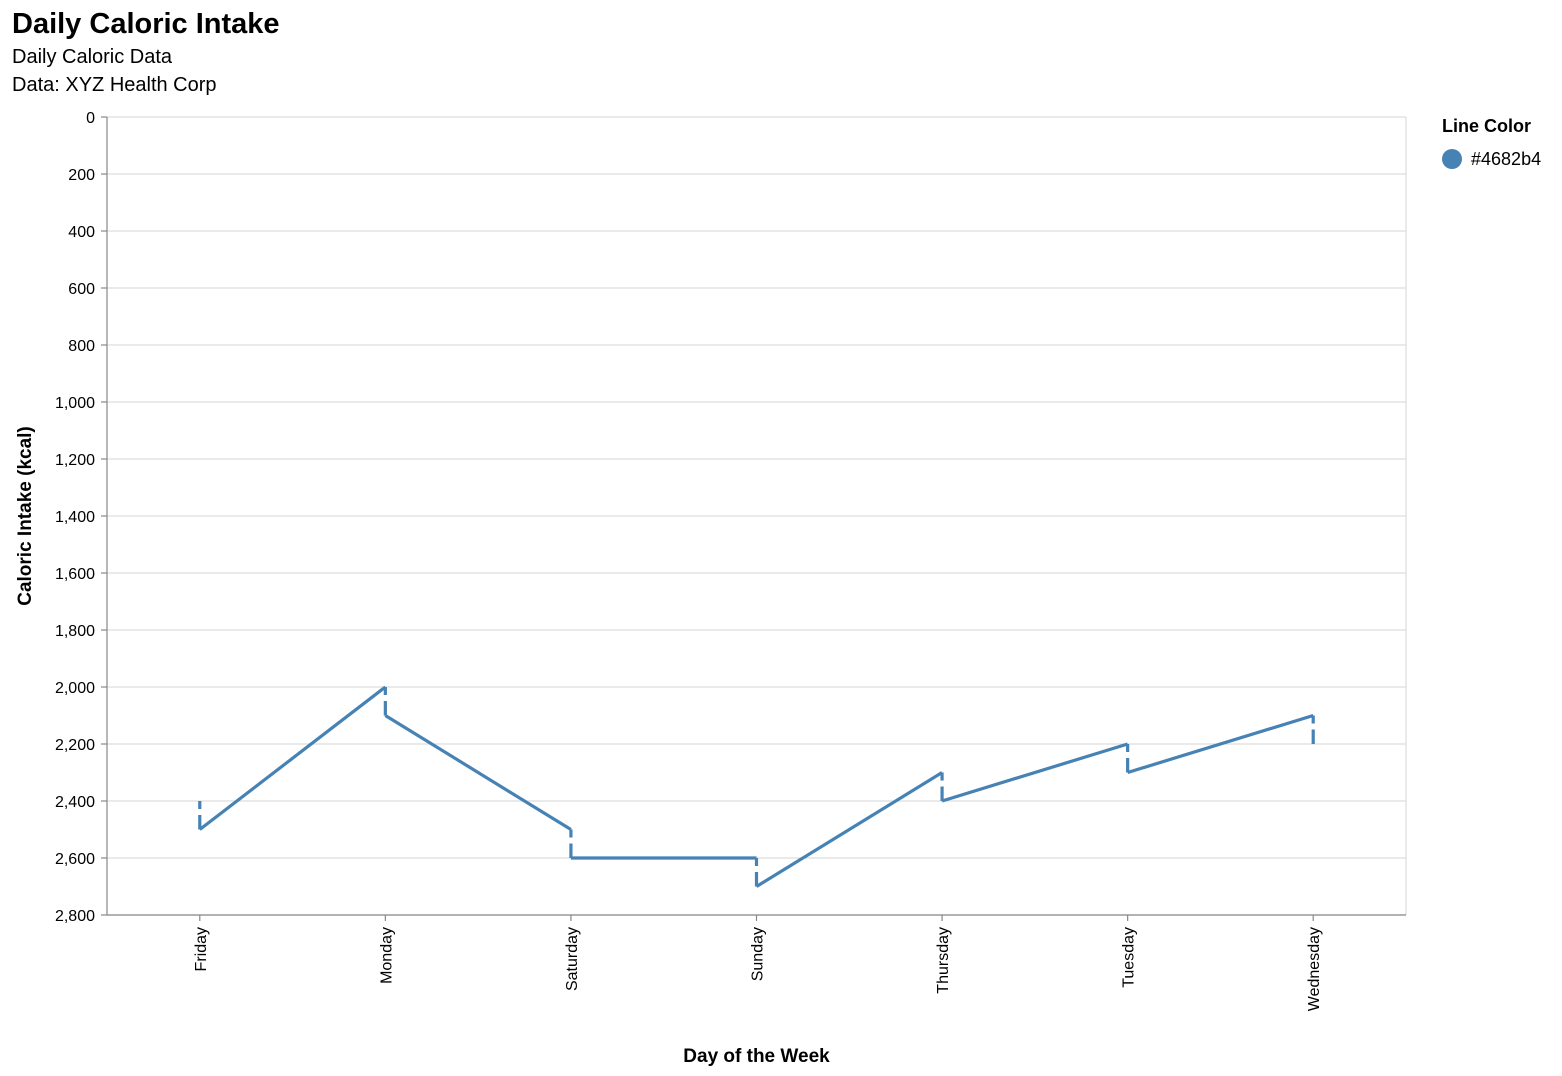 The width and height of the screenshot is (1562, 1076). I want to click on legend-title: Line Color, so click(1486, 126).